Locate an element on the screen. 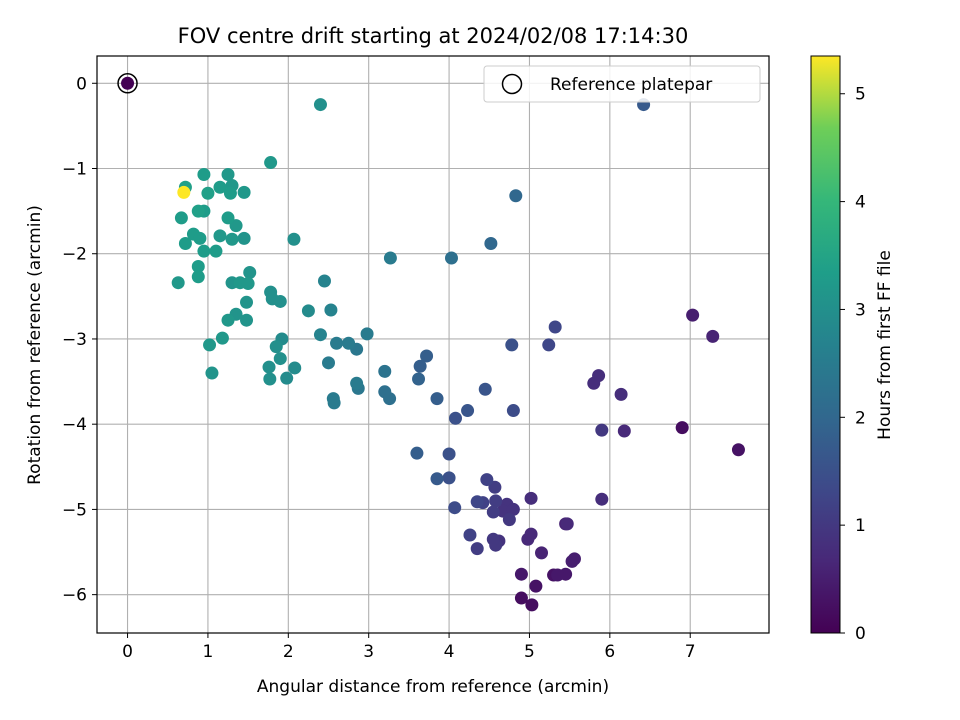  legend: Reference platepar is located at coordinates (622, 84).